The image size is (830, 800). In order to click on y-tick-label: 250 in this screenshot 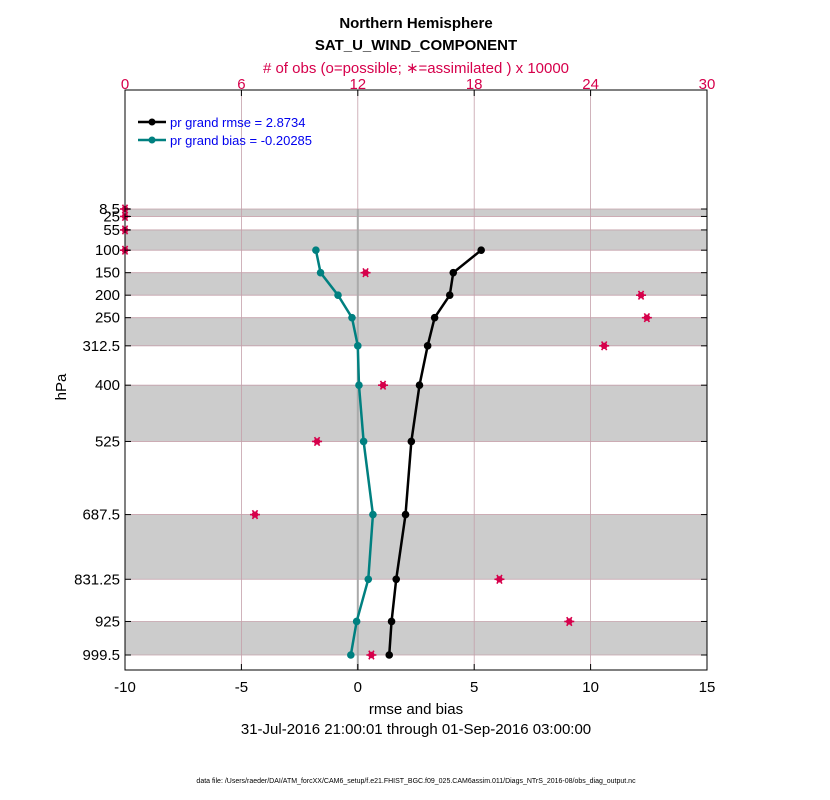, I will do `click(107, 318)`.